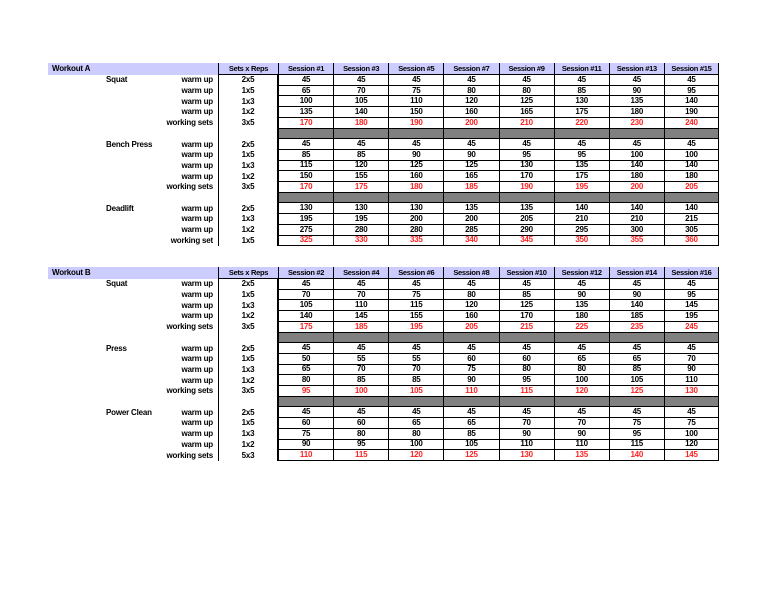 This screenshot has height=594, width=768. Describe the element at coordinates (581, 112) in the screenshot. I see `warmup-weight-cell: 175` at that location.